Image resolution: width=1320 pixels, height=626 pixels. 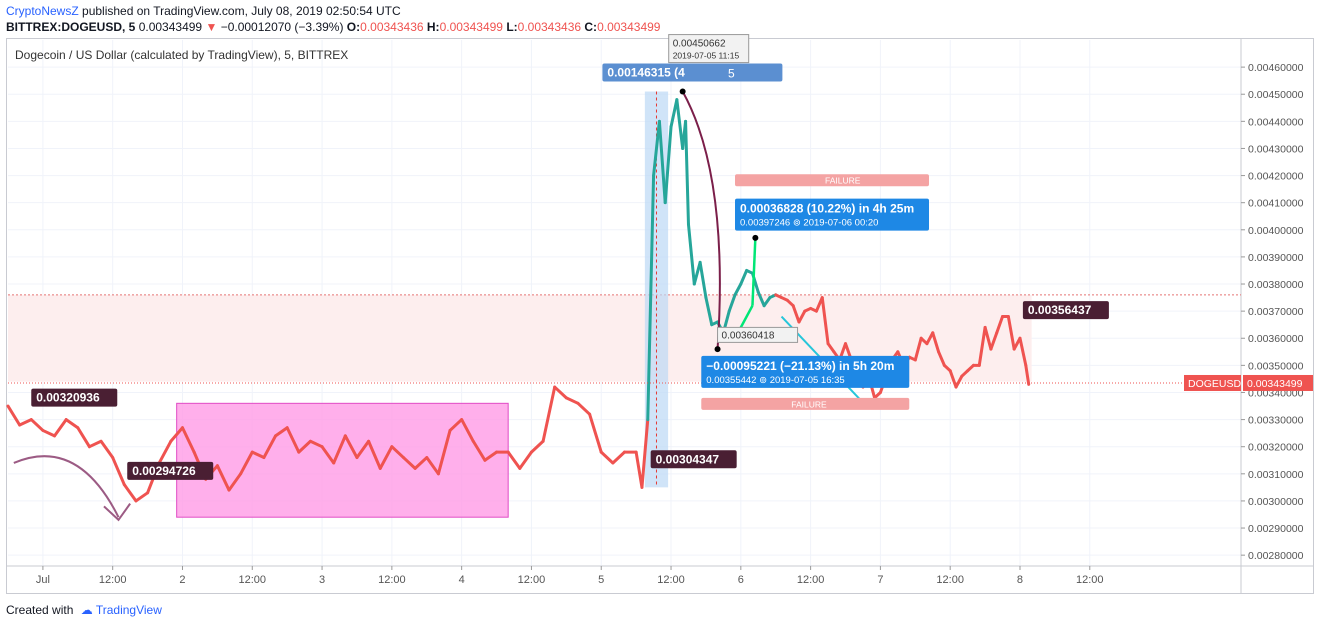 What do you see at coordinates (211, 27) in the screenshot?
I see `change-arrow-icon: ▼` at bounding box center [211, 27].